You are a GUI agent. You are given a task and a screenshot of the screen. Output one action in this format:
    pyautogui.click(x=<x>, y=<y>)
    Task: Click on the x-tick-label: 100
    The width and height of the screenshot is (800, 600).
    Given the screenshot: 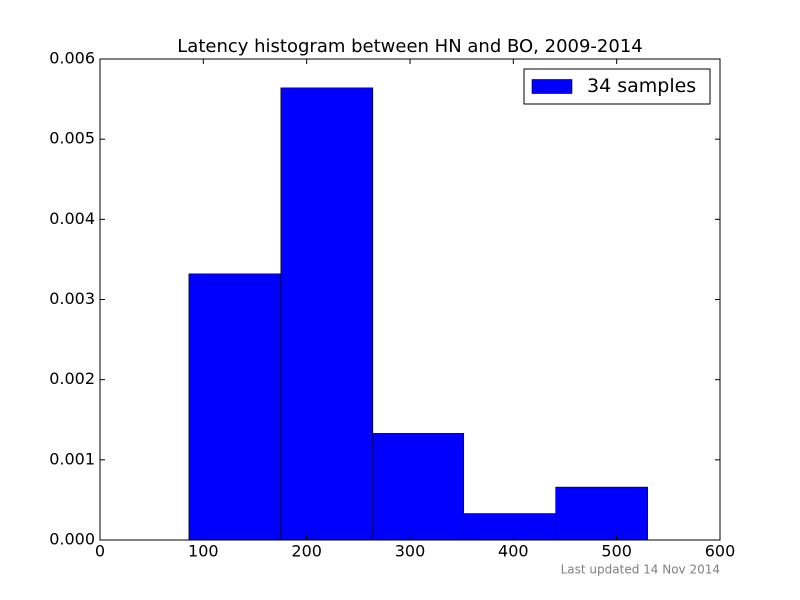 What is the action you would take?
    pyautogui.click(x=203, y=551)
    